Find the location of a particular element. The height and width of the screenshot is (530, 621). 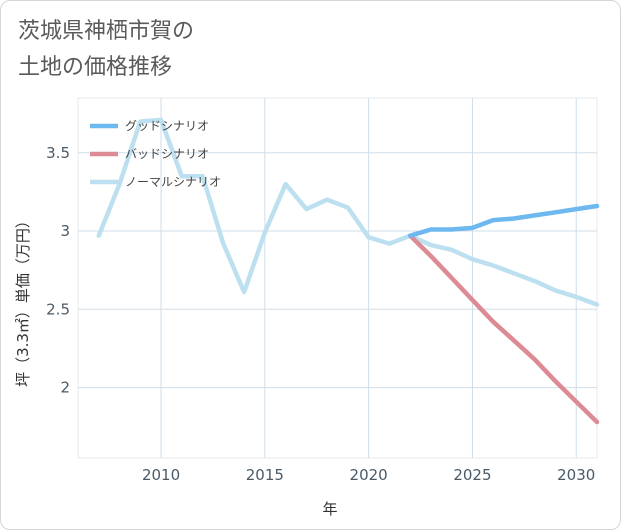

x-tick-label: 2010 is located at coordinates (161, 475).